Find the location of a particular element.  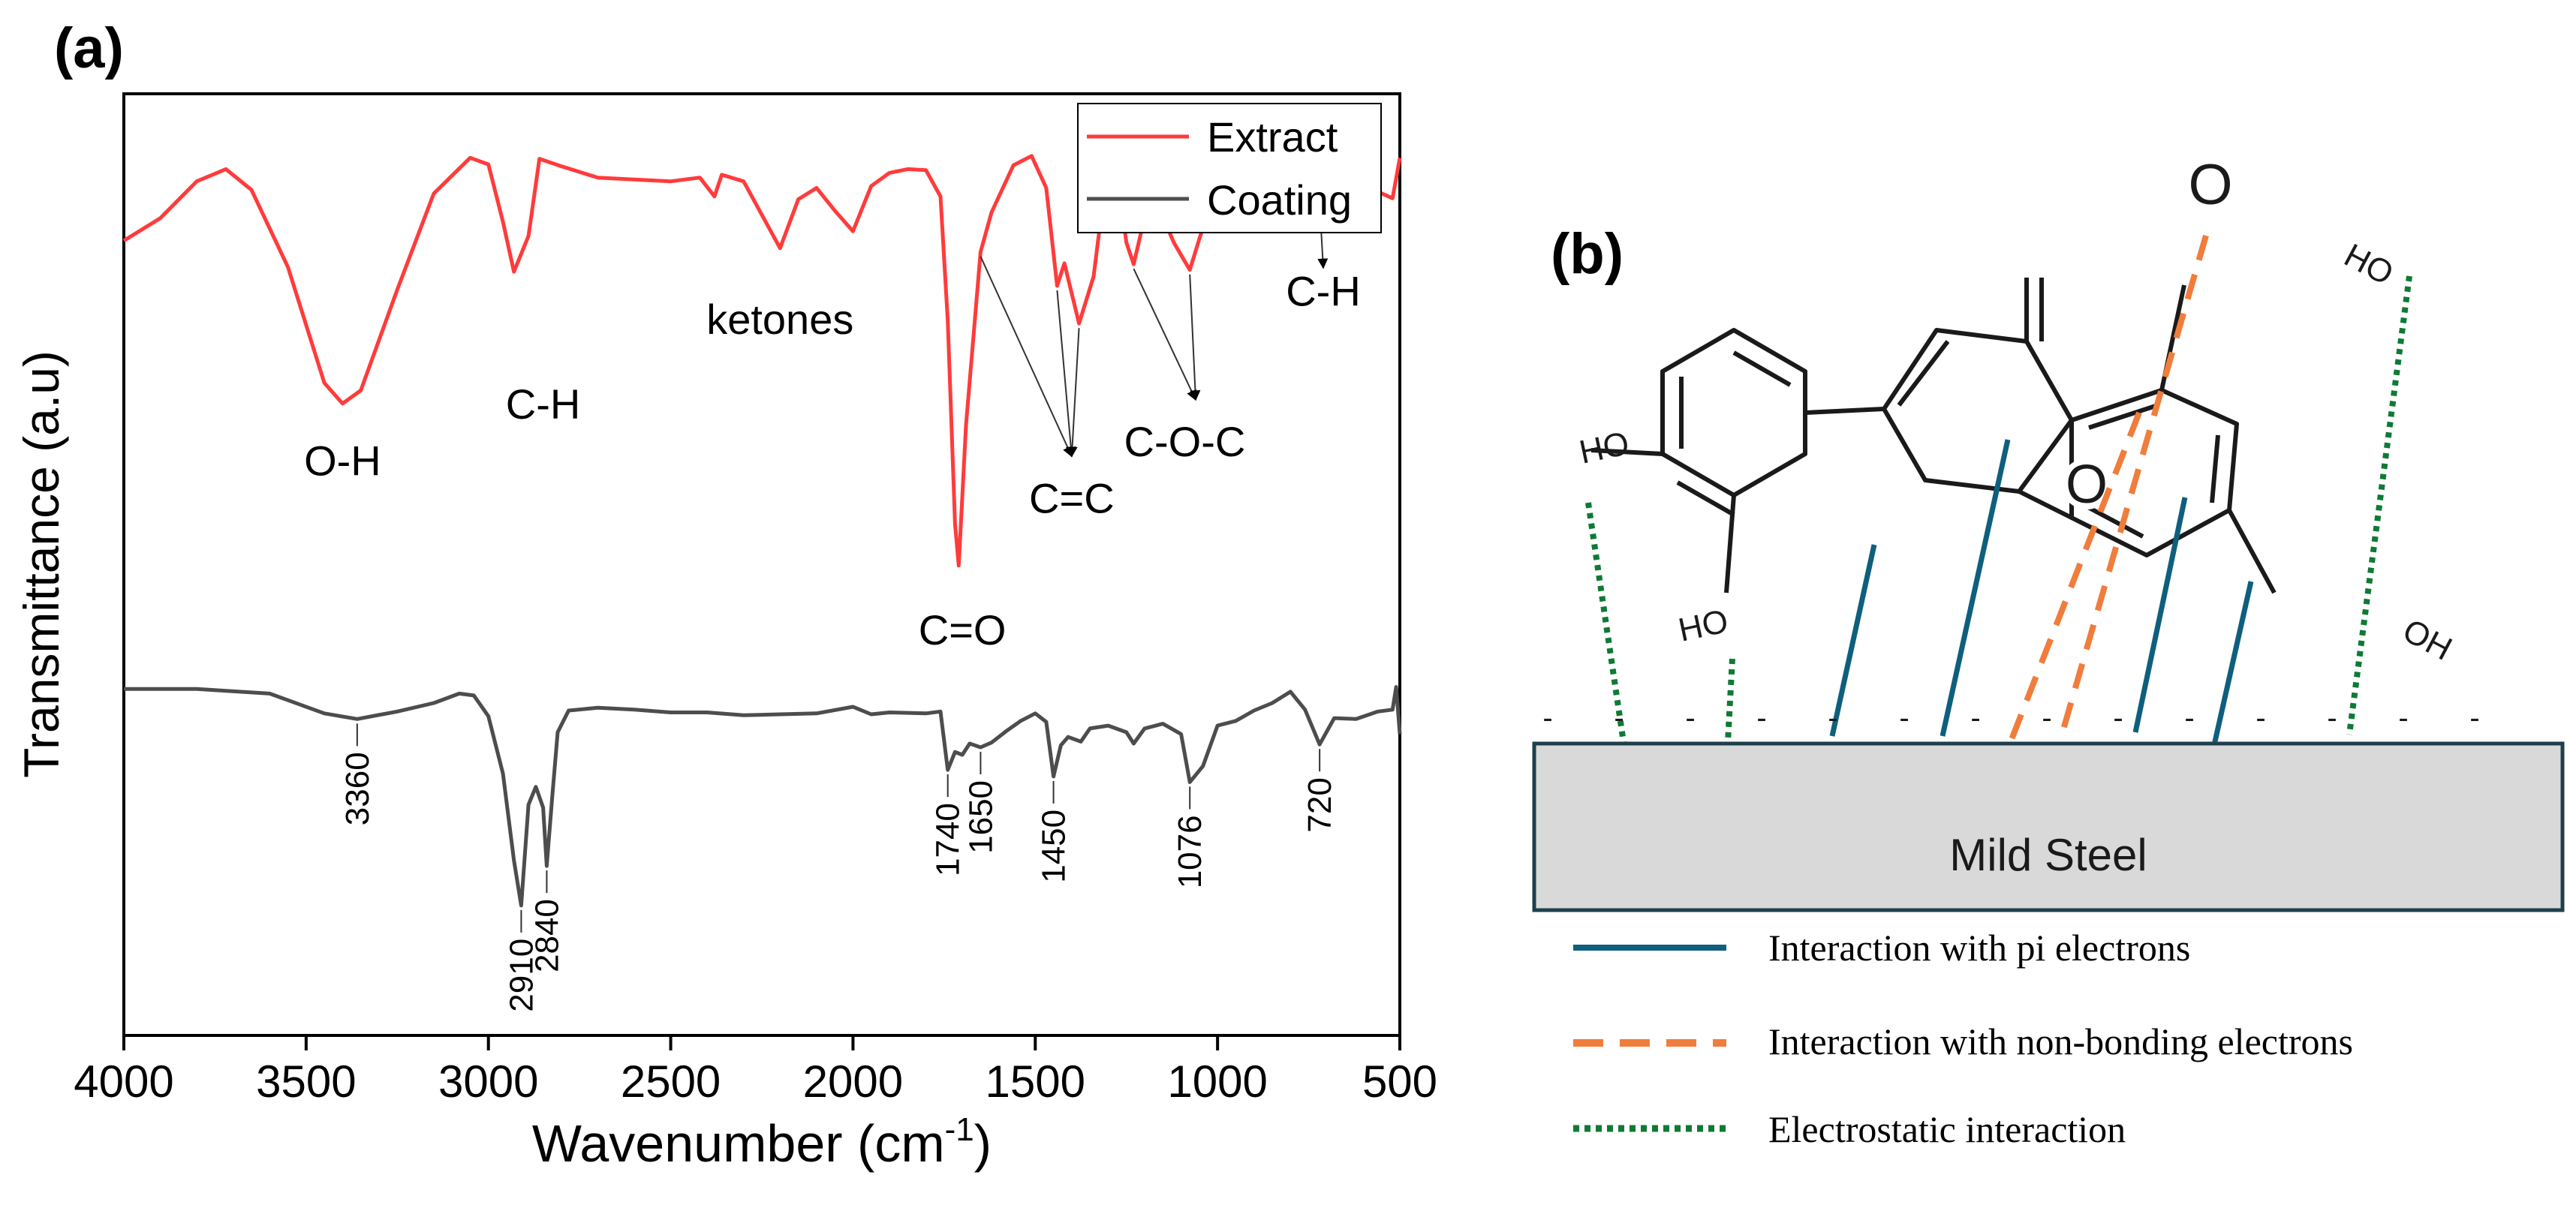

panel-a-label: (a) is located at coordinates (89, 48).